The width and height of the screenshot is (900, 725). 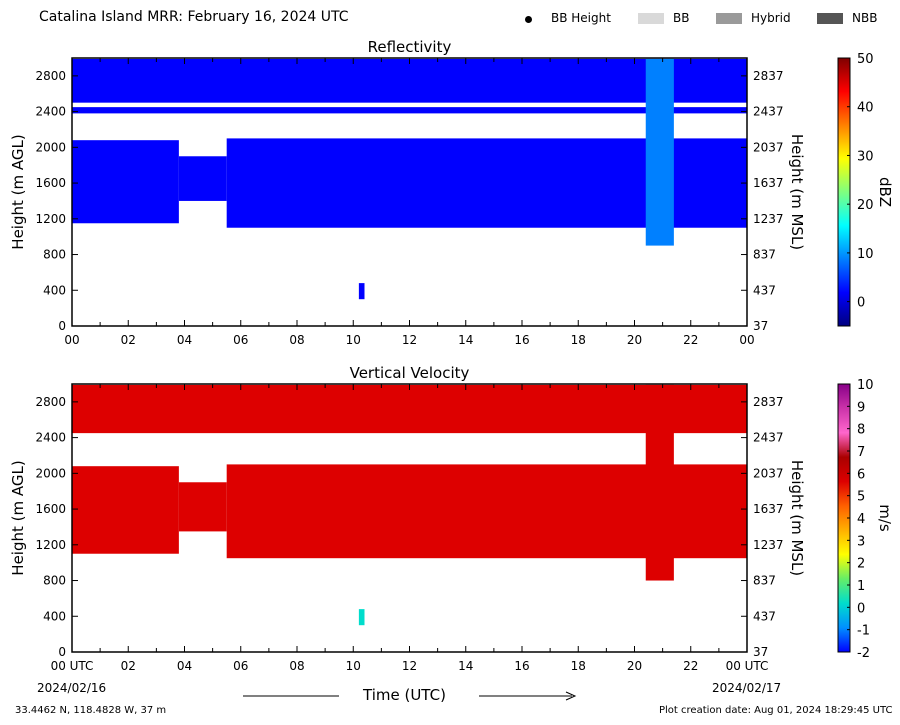 What do you see at coordinates (863, 631) in the screenshot?
I see `colorbar-tick-label: -1` at bounding box center [863, 631].